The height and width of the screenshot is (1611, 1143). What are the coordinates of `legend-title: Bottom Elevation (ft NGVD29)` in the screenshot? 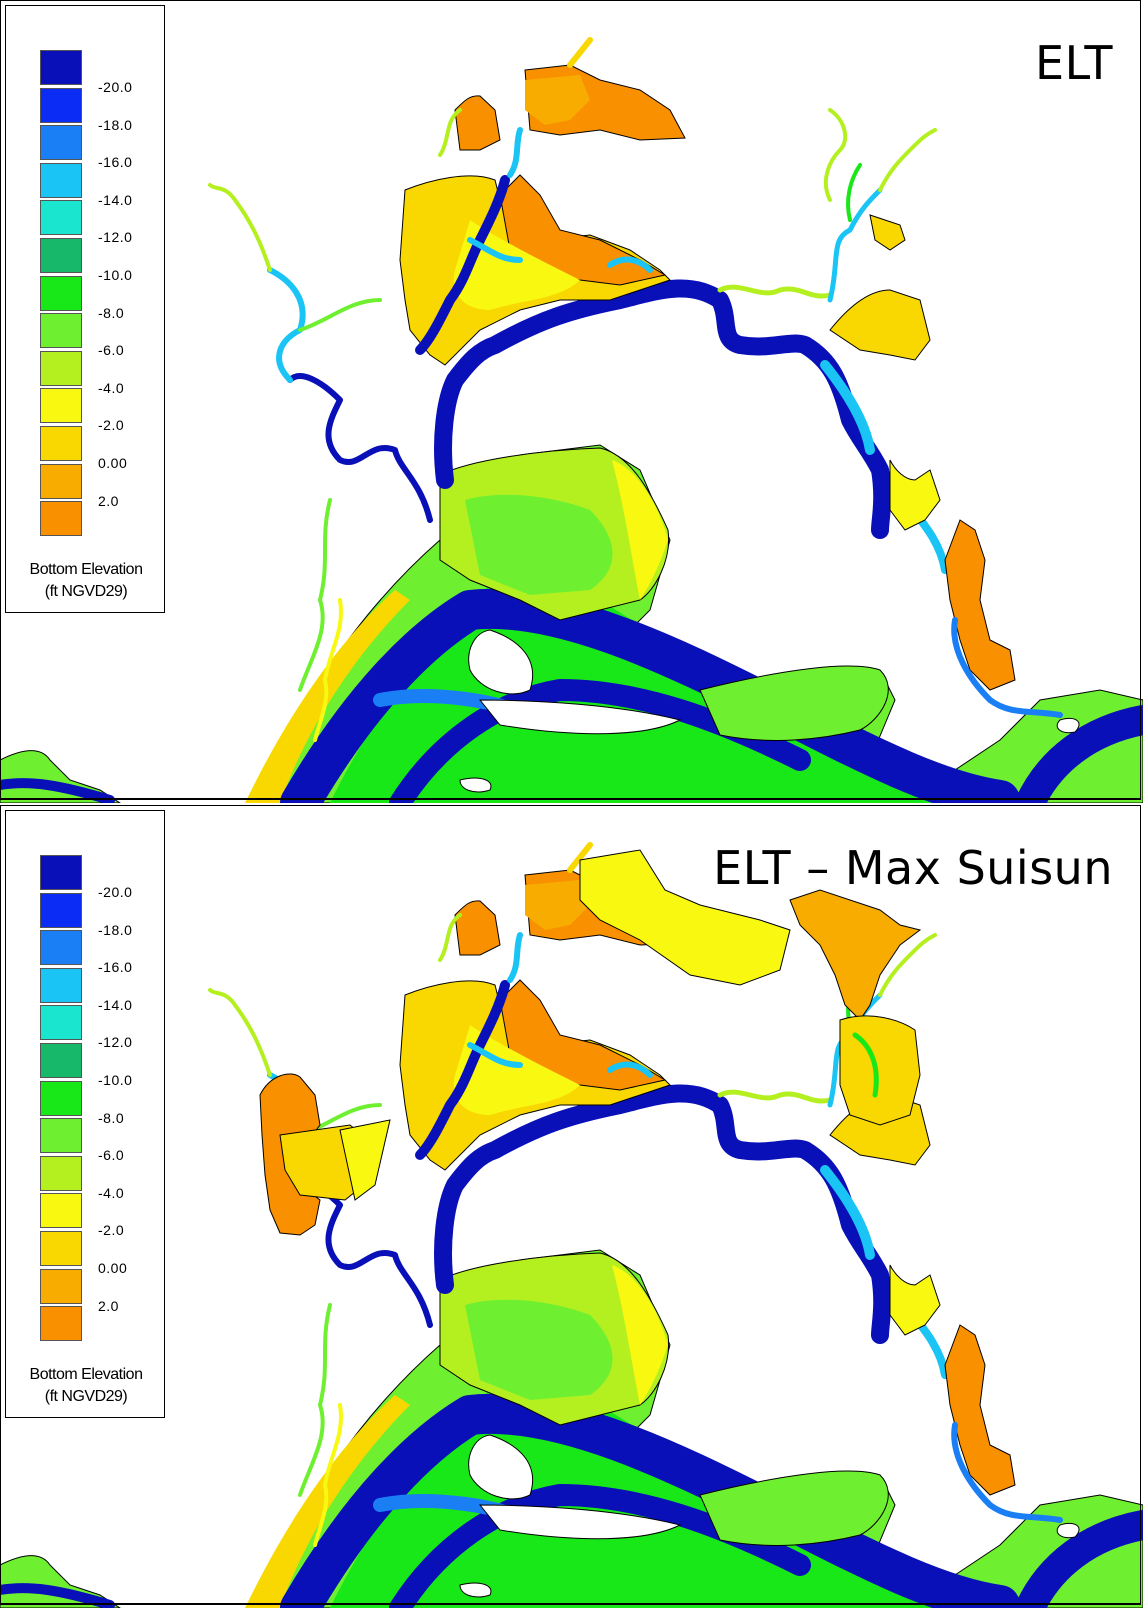 It's located at (86, 581).